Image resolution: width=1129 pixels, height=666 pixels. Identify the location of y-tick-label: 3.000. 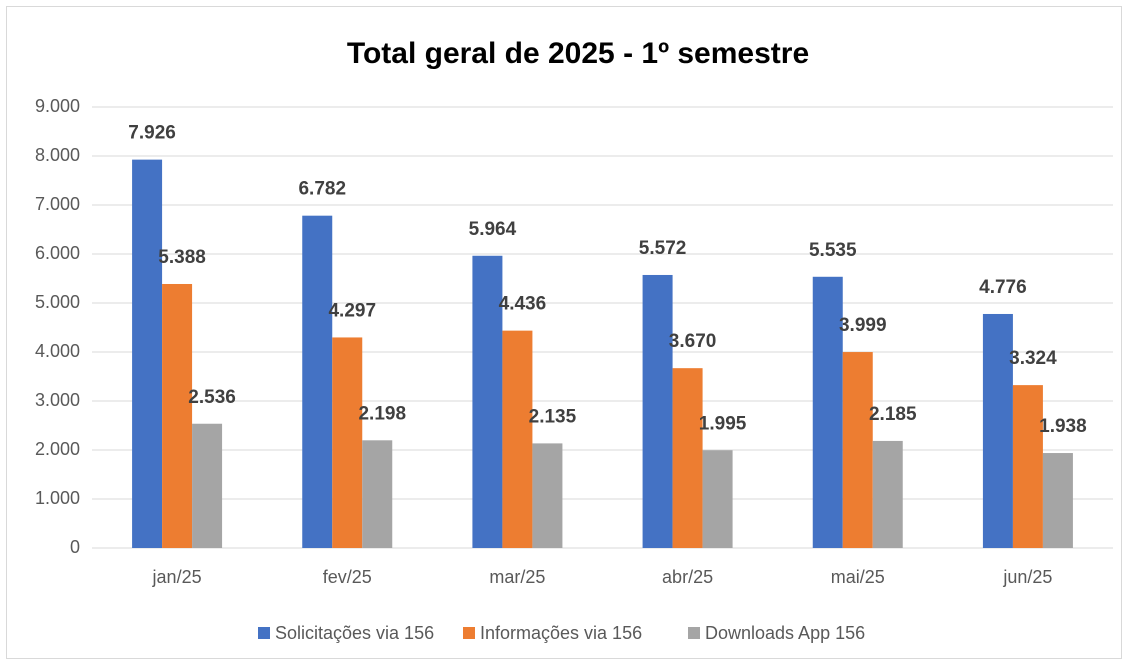
(57, 400).